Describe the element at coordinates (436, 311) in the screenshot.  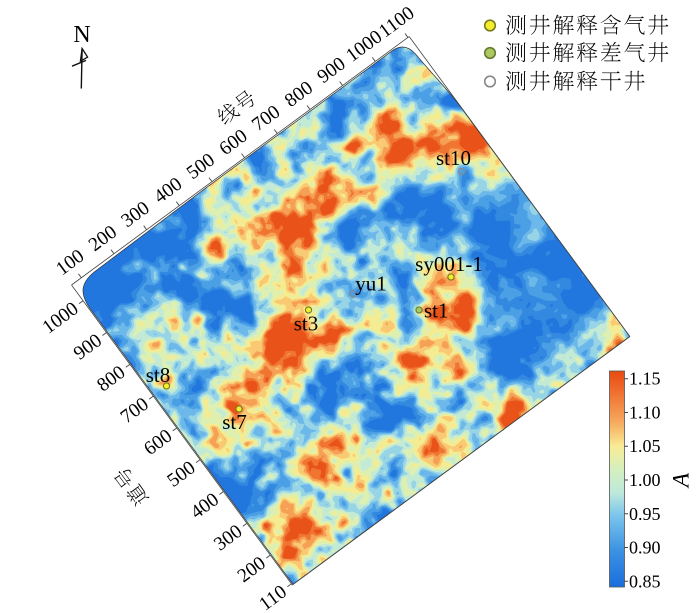
I see `svg-text: st1` at that location.